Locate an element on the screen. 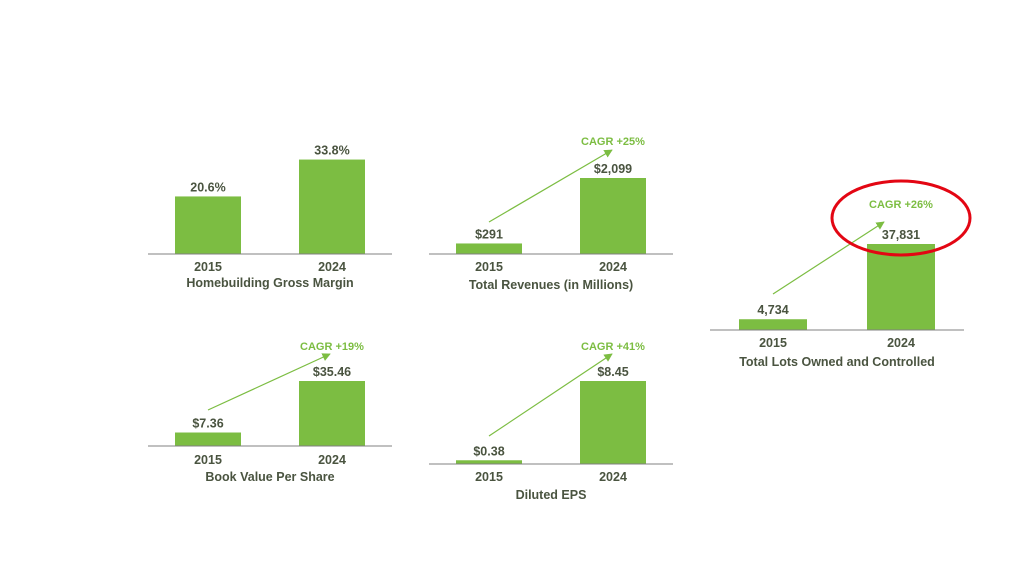  value-label: $291 is located at coordinates (489, 234).